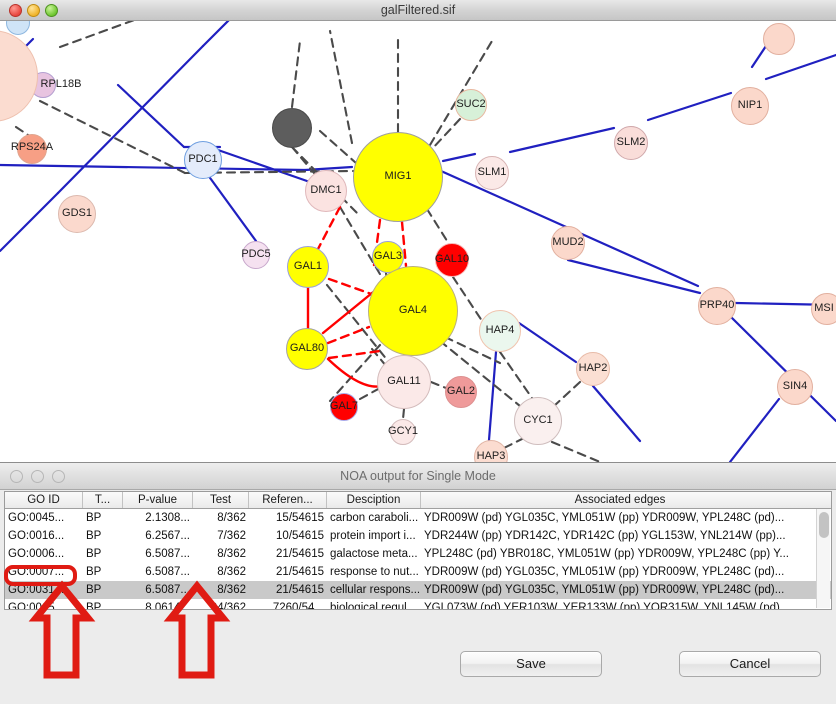 This screenshot has width=836, height=704. Describe the element at coordinates (308, 267) in the screenshot. I see `network-node-gal1` at that location.